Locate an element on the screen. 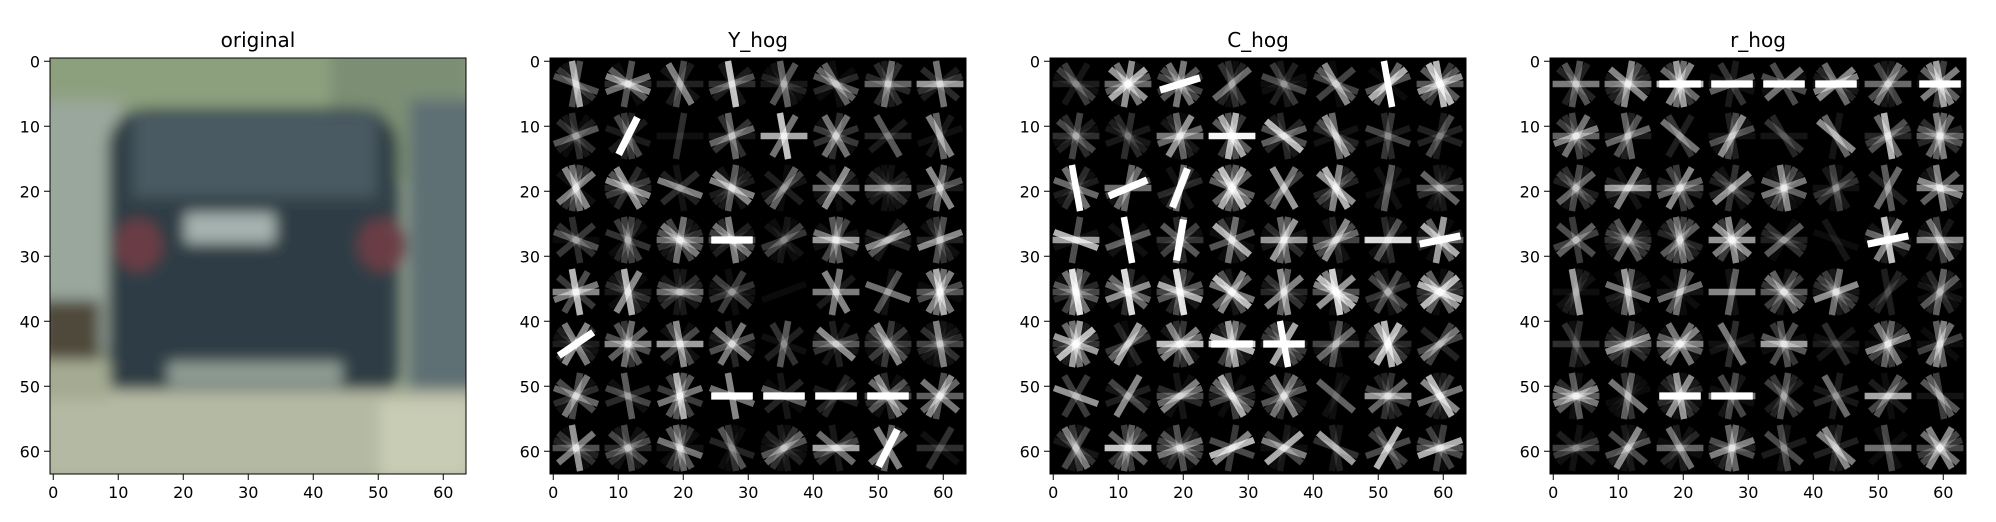  panel-title: Y_hog is located at coordinates (757, 40).